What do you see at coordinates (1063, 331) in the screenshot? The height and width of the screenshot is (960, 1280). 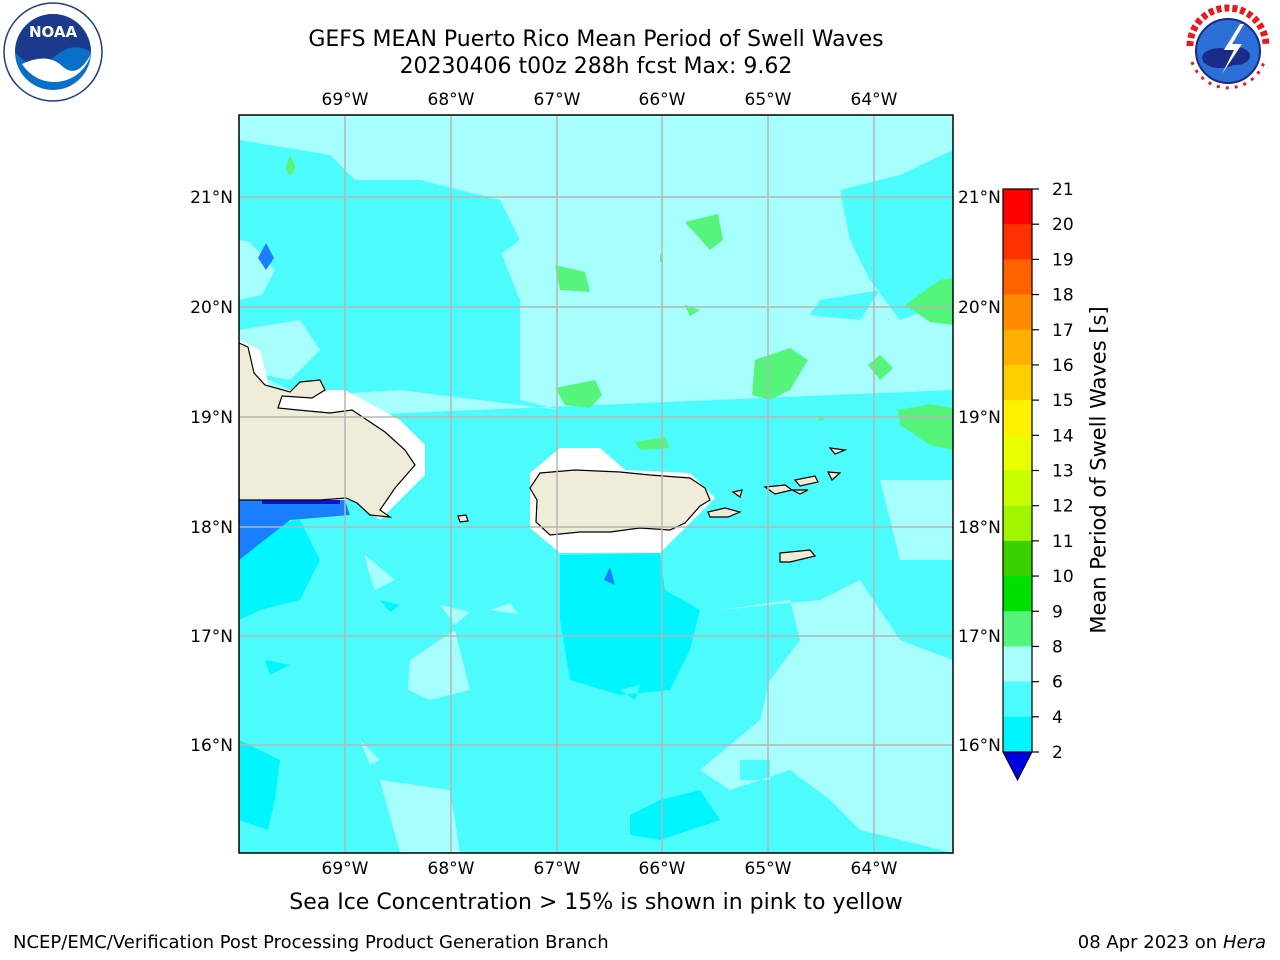 I see `colorbar-tick-label: 17` at bounding box center [1063, 331].